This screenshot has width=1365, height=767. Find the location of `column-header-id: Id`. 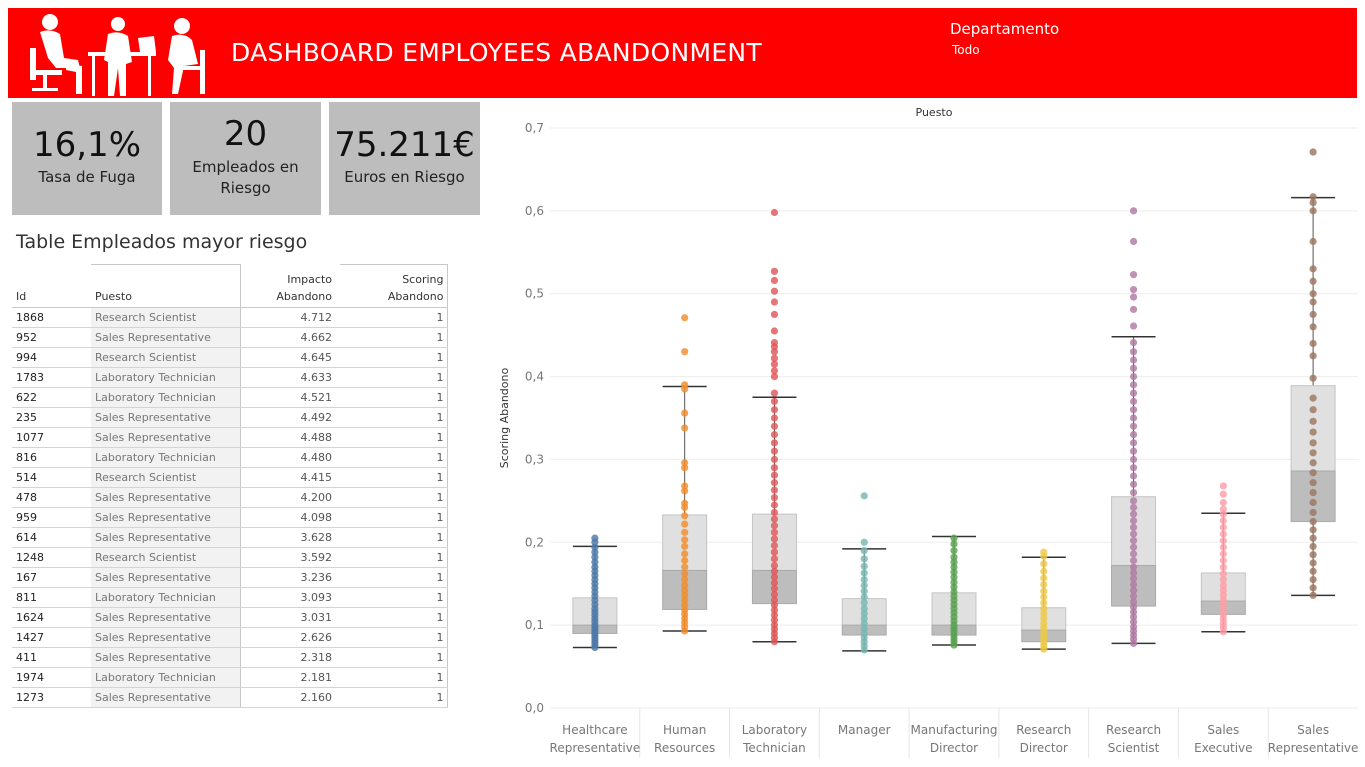

column-header-id: Id is located at coordinates (51, 286).